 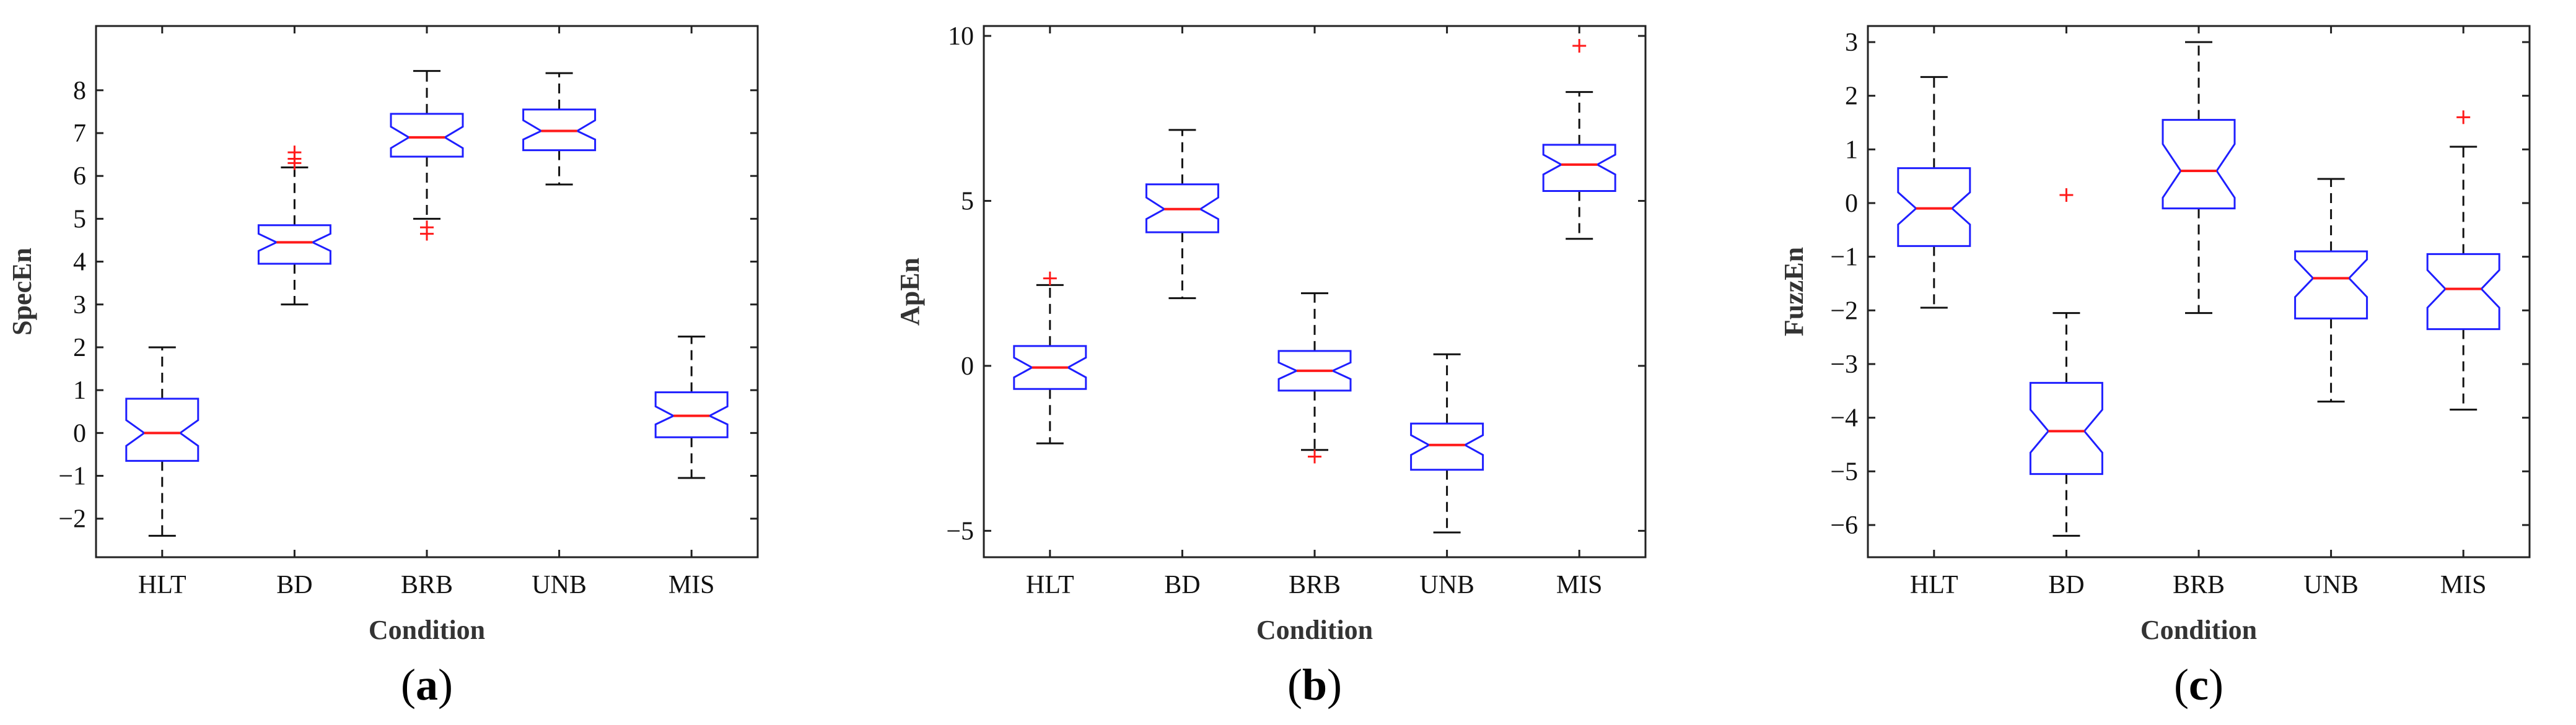 What do you see at coordinates (2066, 362) in the screenshot?
I see `panel-c-box-bd` at bounding box center [2066, 362].